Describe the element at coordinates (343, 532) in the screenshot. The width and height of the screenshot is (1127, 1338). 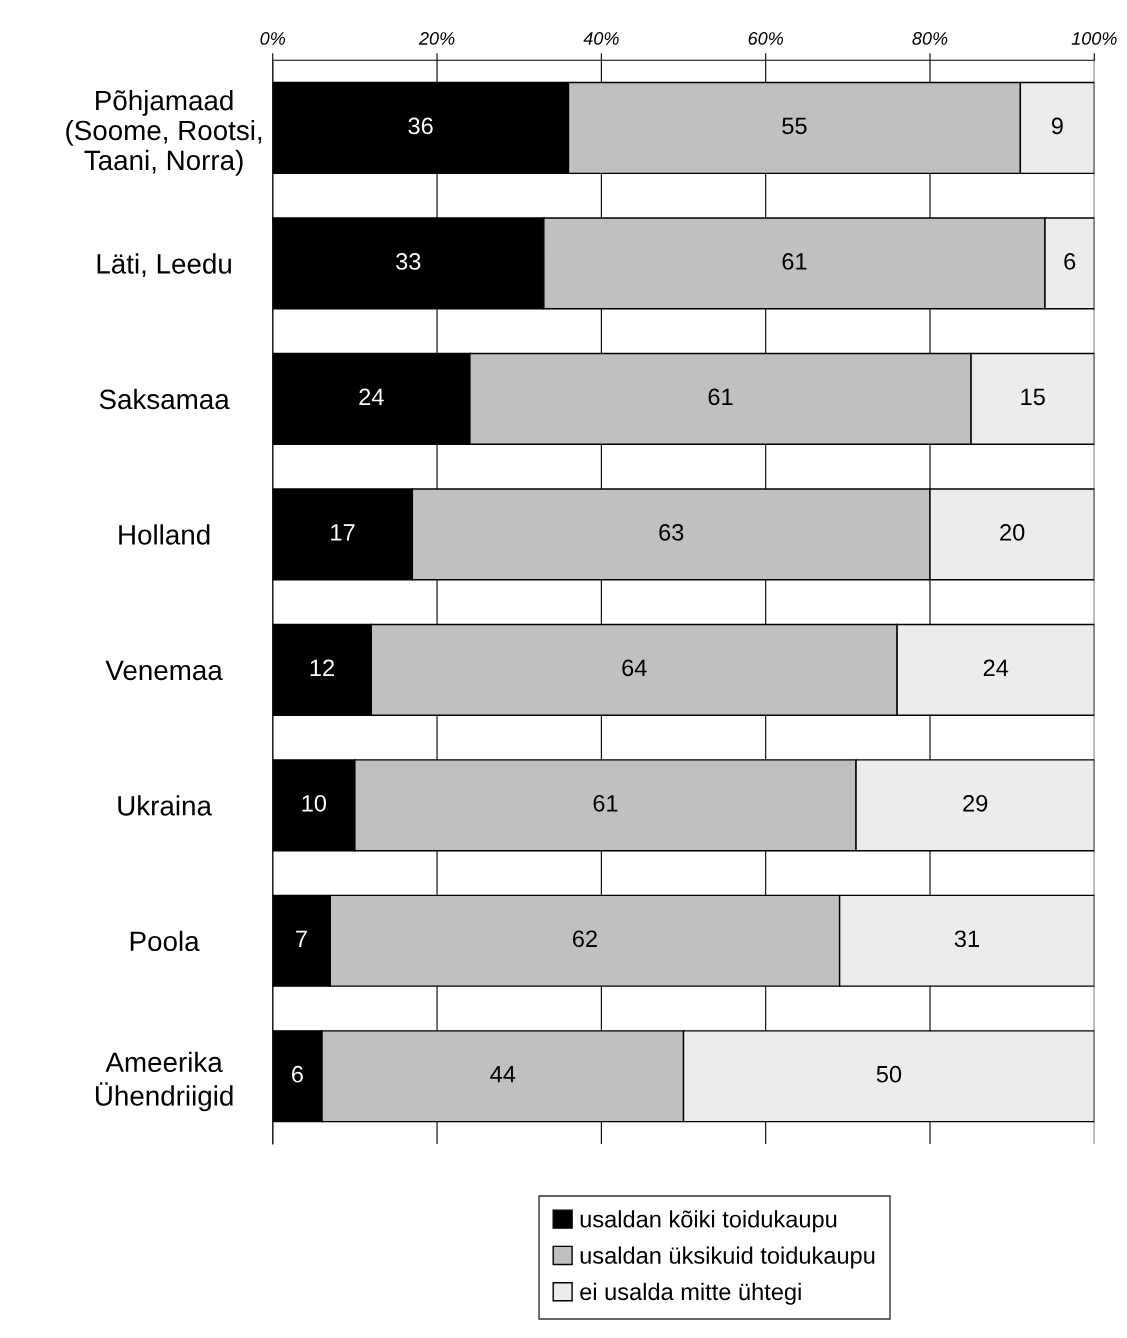
I see `data-label: 17` at that location.